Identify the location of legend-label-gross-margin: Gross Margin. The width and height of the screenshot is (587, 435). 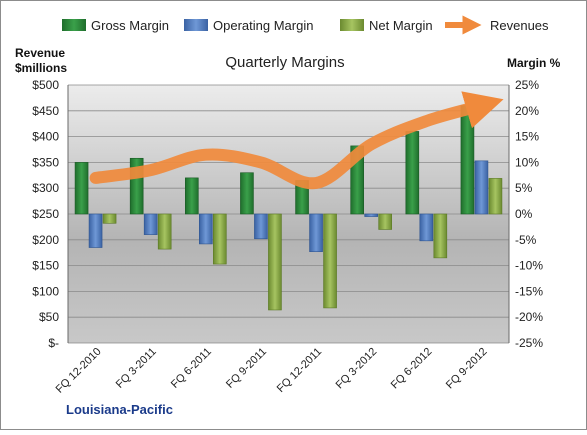
(130, 25).